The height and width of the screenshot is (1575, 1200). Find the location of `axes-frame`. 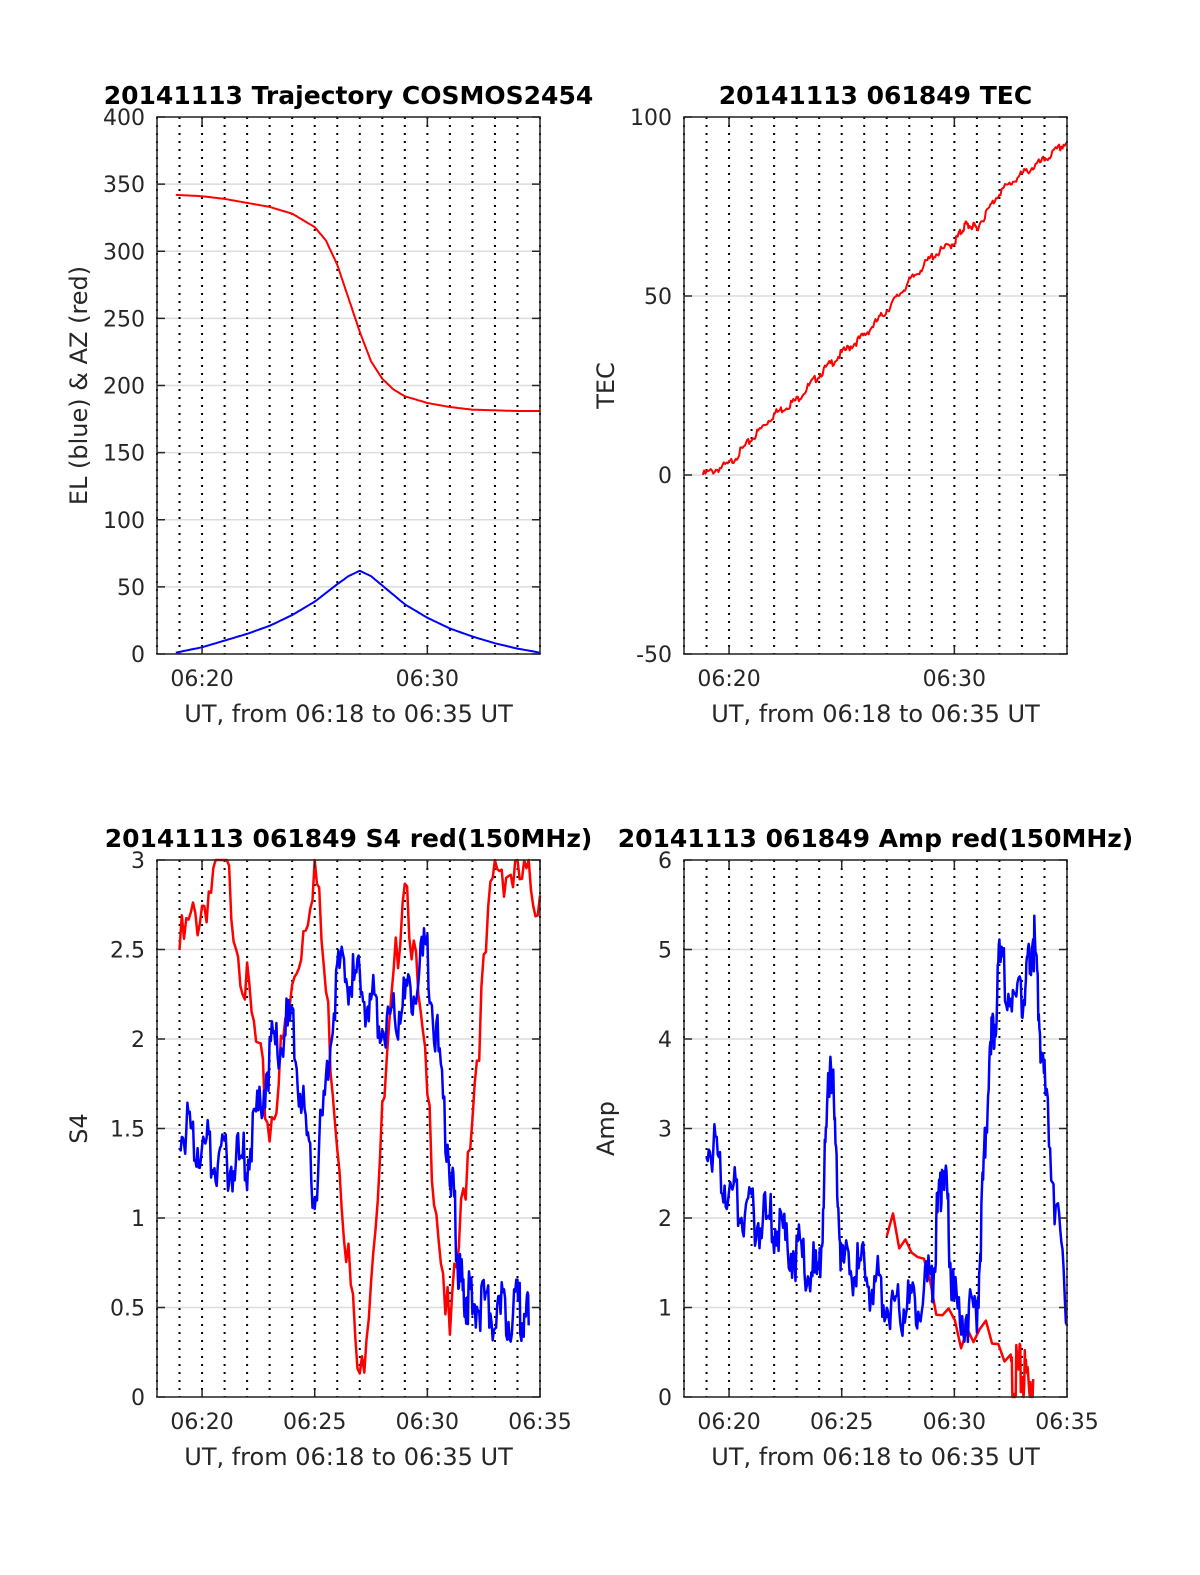

axes-frame is located at coordinates (875, 385).